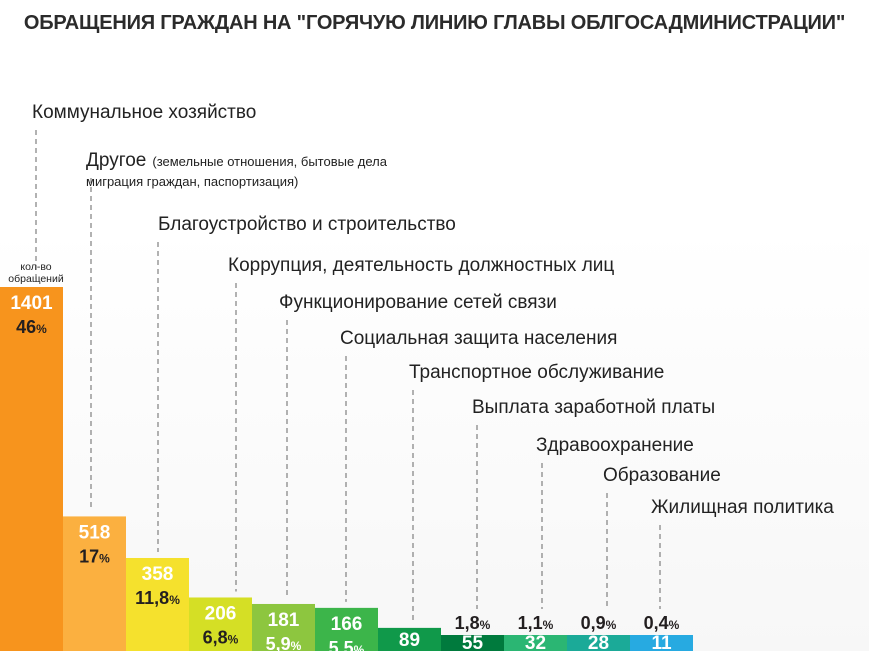 This screenshot has width=869, height=651. Describe the element at coordinates (221, 613) in the screenshot. I see `value-label-4: 206` at that location.